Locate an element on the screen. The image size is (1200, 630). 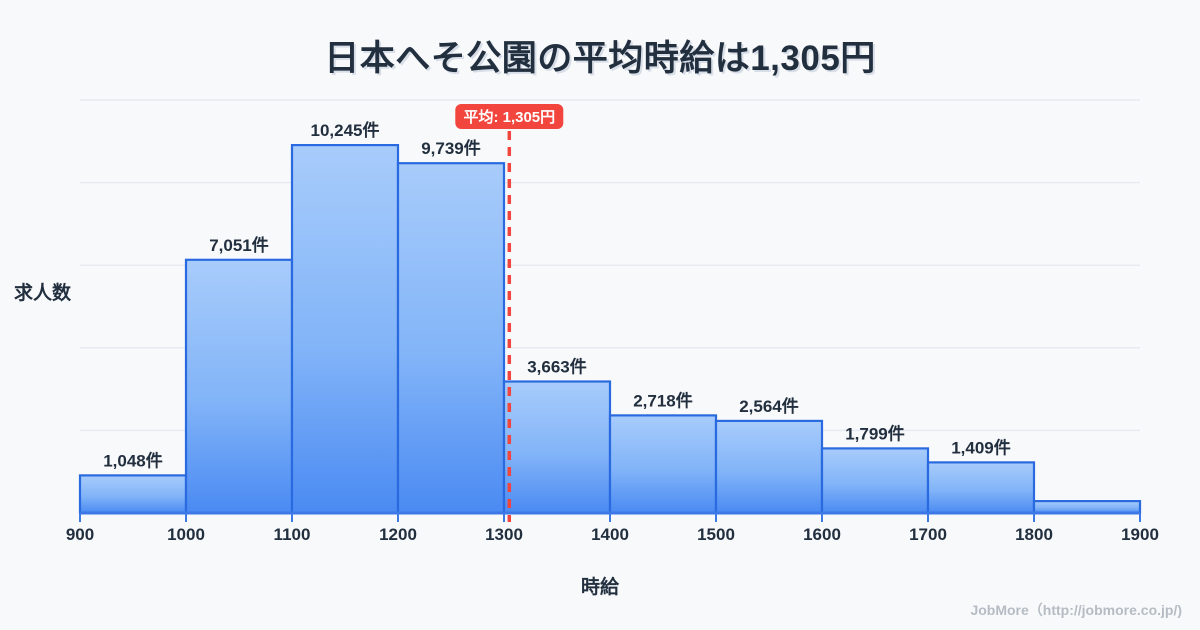
bar-value-label: 1,799件 is located at coordinates (875, 433).